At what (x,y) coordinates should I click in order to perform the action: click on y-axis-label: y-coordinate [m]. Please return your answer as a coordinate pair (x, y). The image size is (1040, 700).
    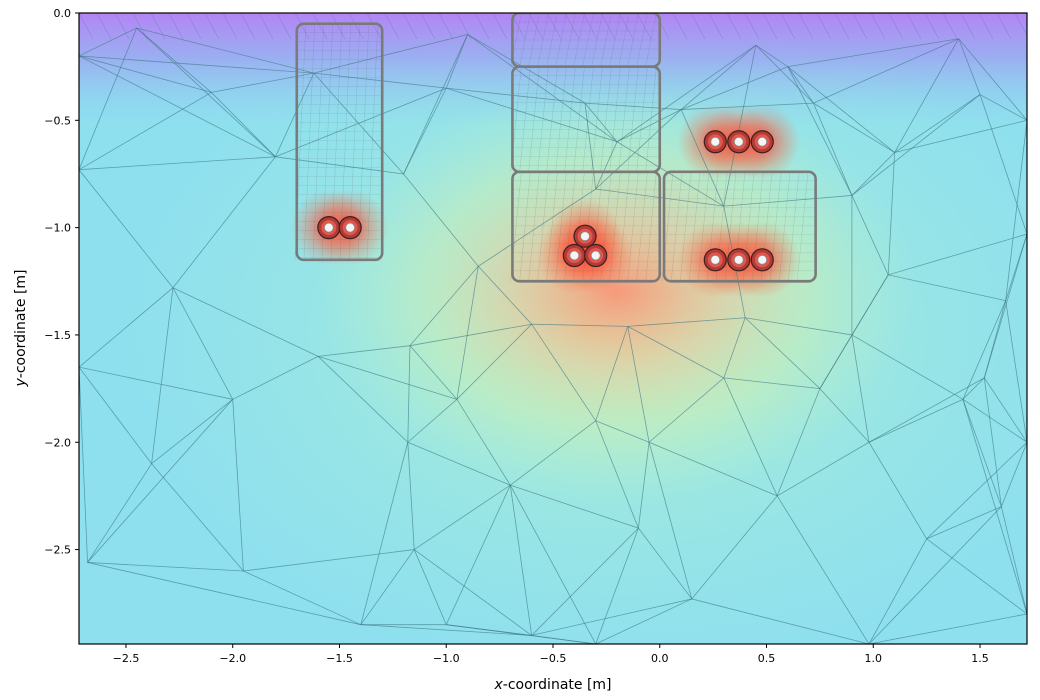
    Looking at the image, I should click on (21, 328).